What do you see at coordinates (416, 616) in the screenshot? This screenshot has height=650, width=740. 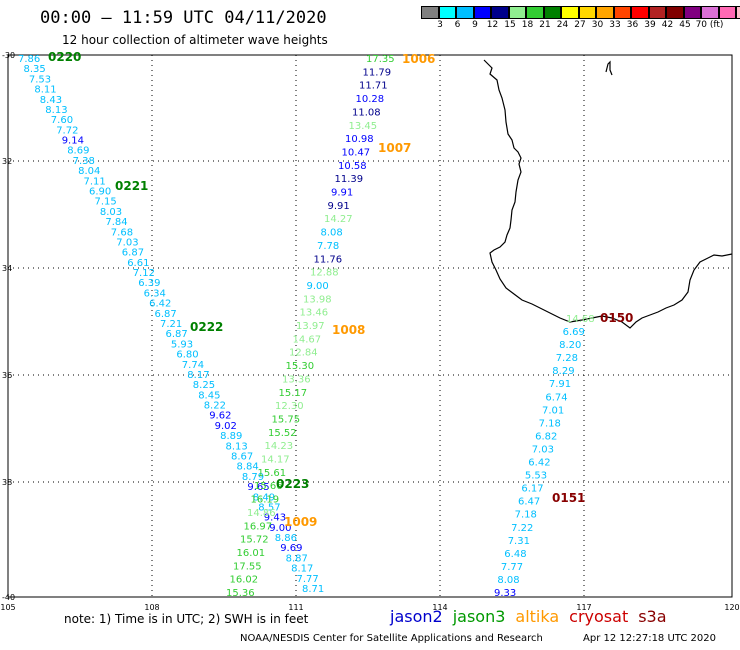 I see `satellite-legend-jason2: jason2` at bounding box center [416, 616].